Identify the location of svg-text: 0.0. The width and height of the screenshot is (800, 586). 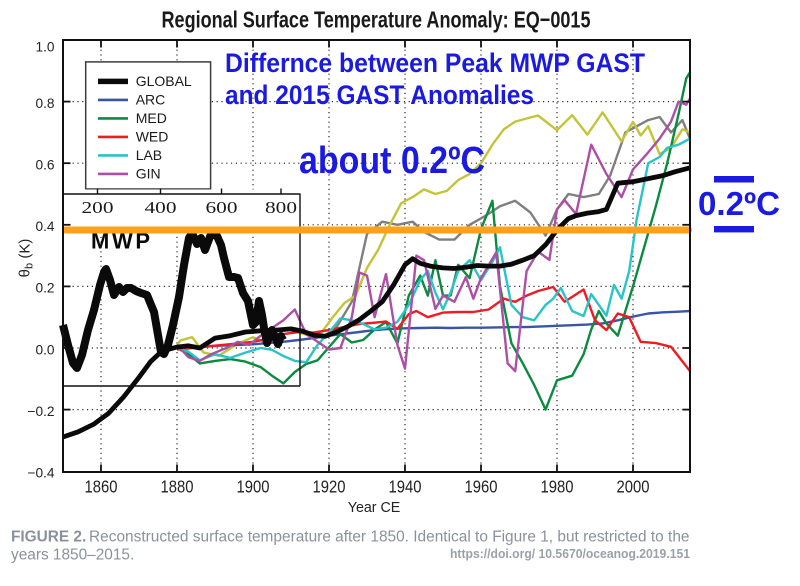
(44, 349).